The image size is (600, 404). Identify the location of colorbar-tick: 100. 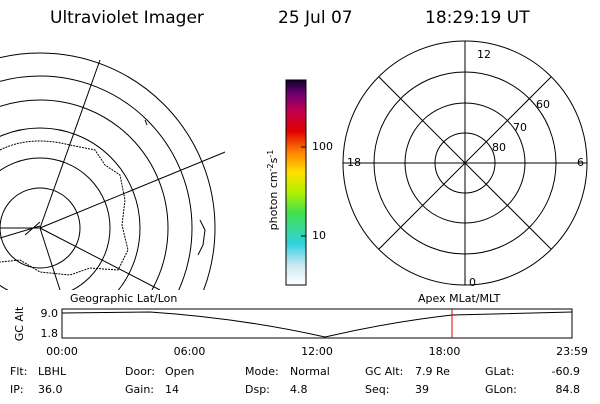
(322, 146).